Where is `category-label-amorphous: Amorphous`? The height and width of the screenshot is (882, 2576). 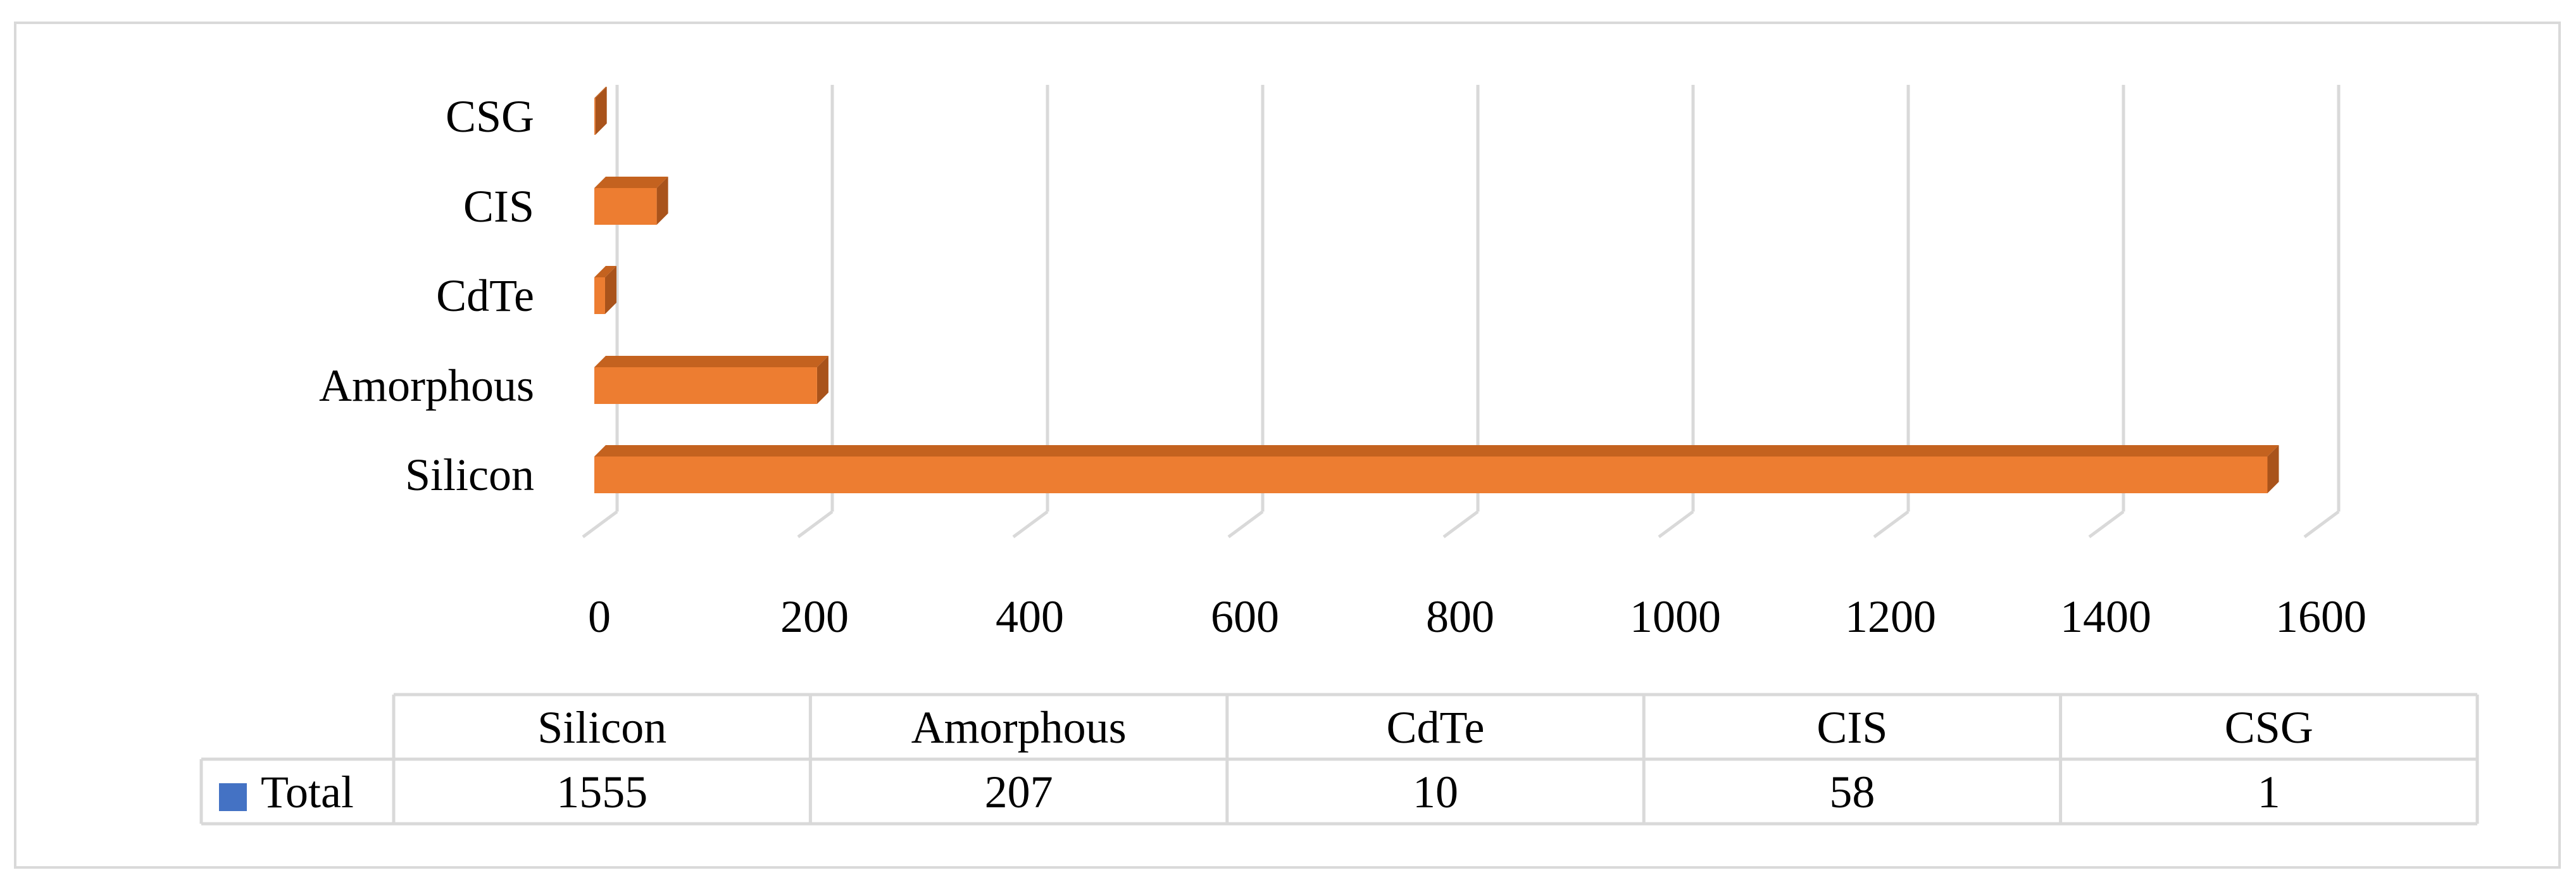 category-label-amorphous: Amorphous is located at coordinates (427, 385).